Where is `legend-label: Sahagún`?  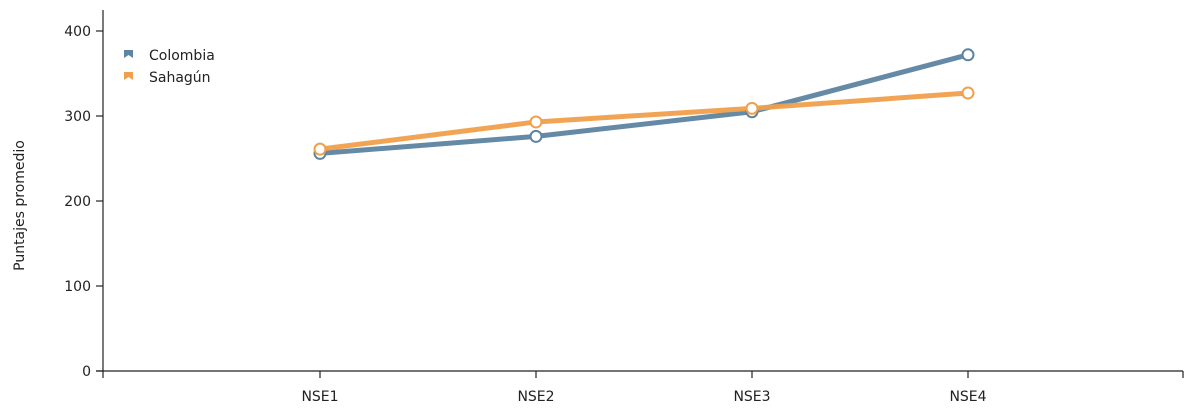 legend-label: Sahagún is located at coordinates (180, 78).